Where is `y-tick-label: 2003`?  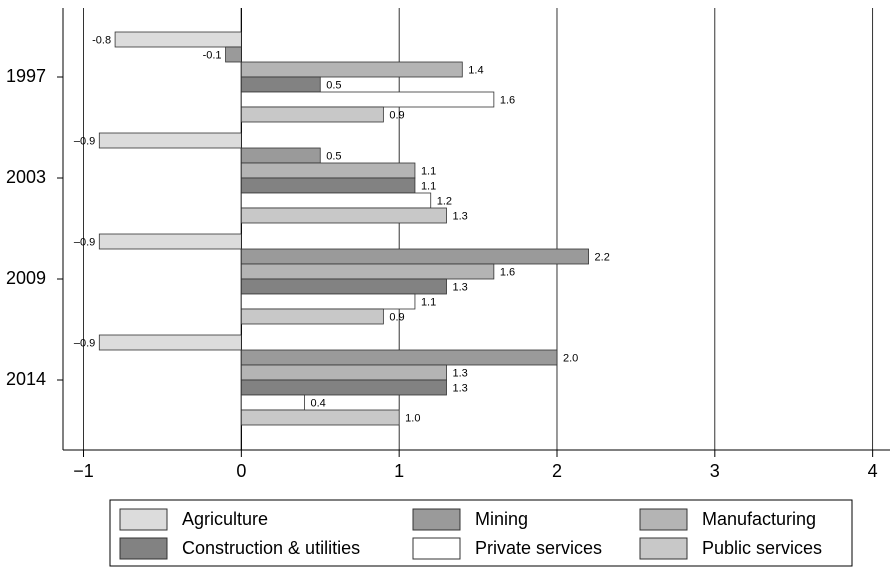
y-tick-label: 2003 is located at coordinates (26, 177).